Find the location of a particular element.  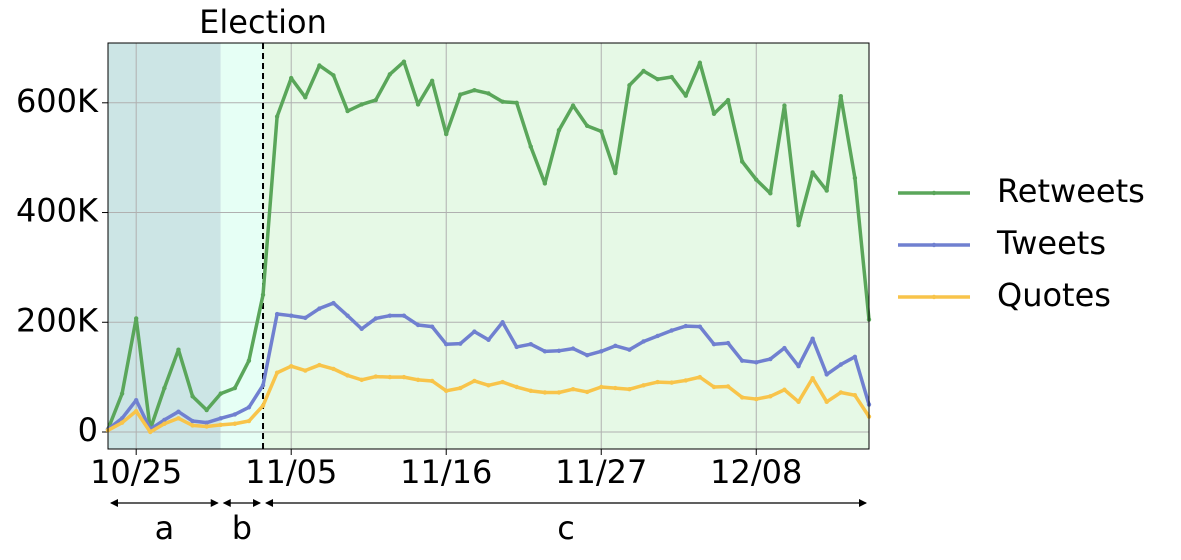

legend-marker is located at coordinates (934, 245).